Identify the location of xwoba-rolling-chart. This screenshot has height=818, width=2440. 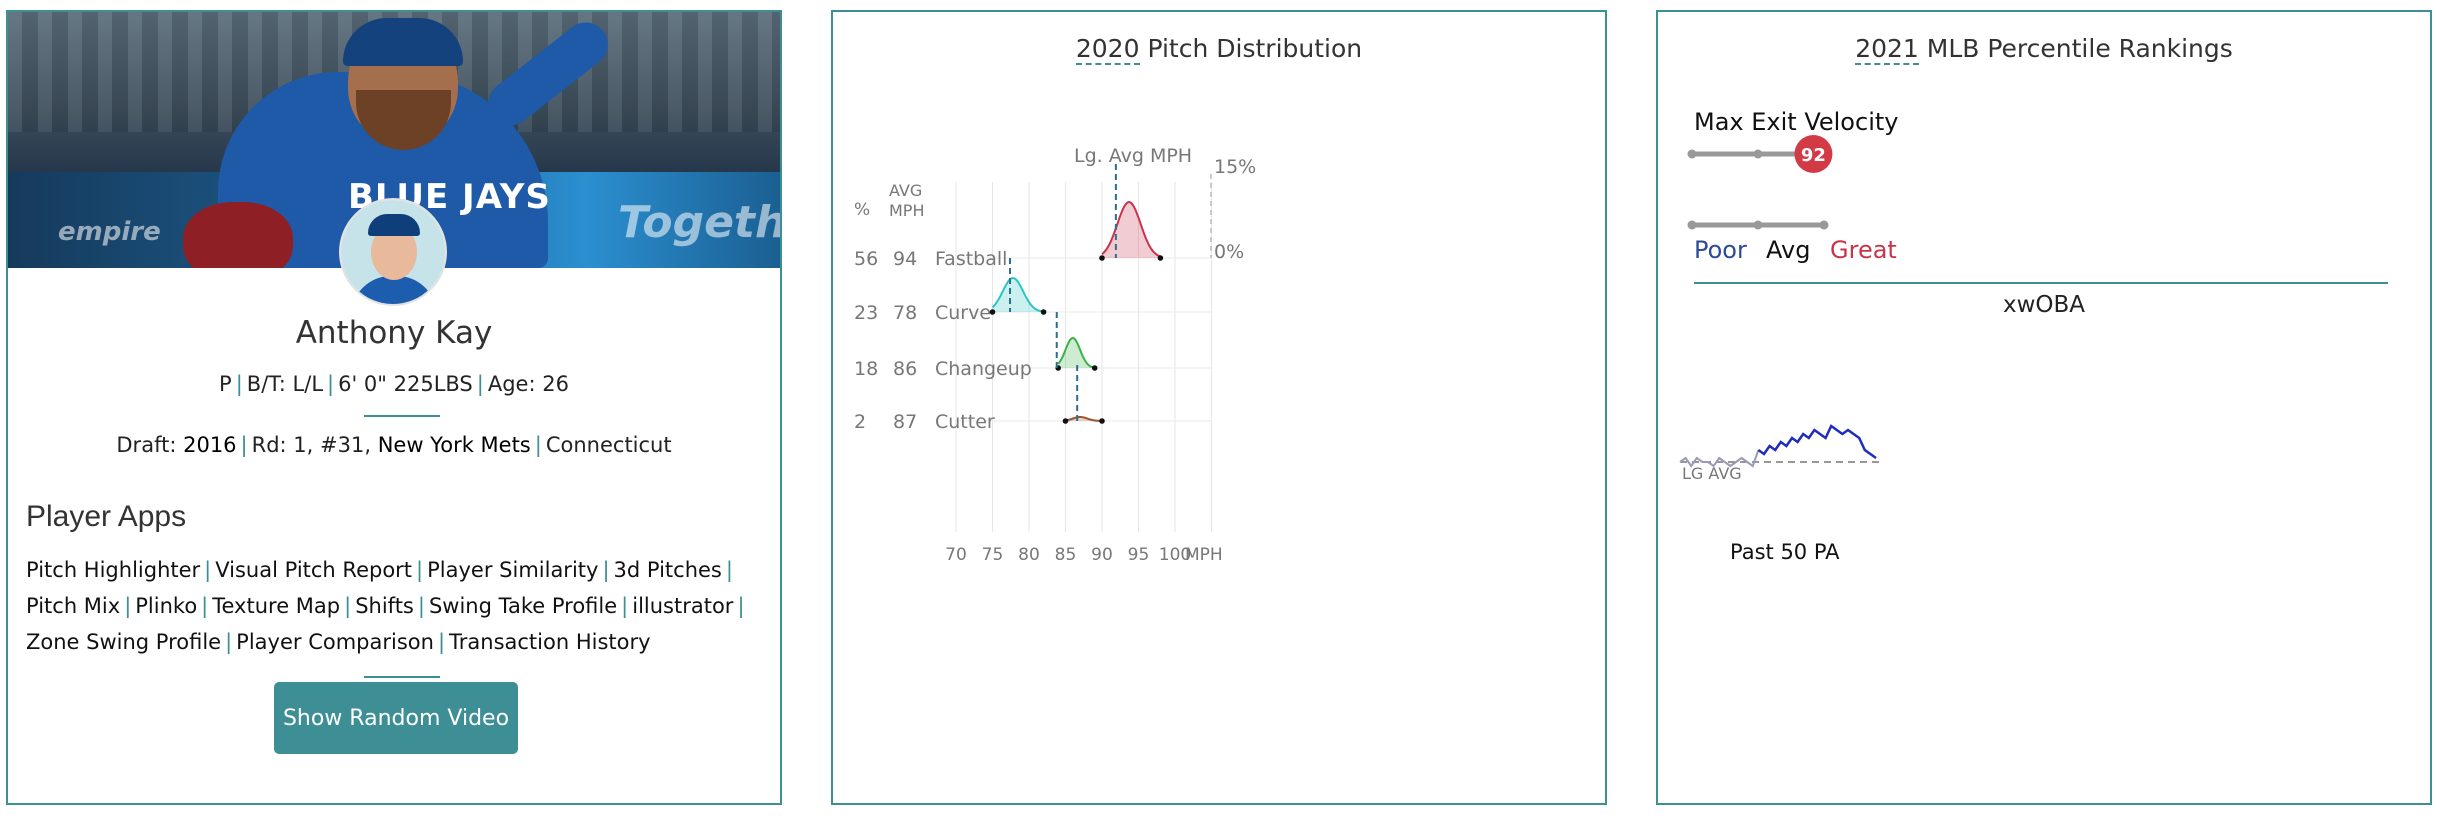
(1779, 446).